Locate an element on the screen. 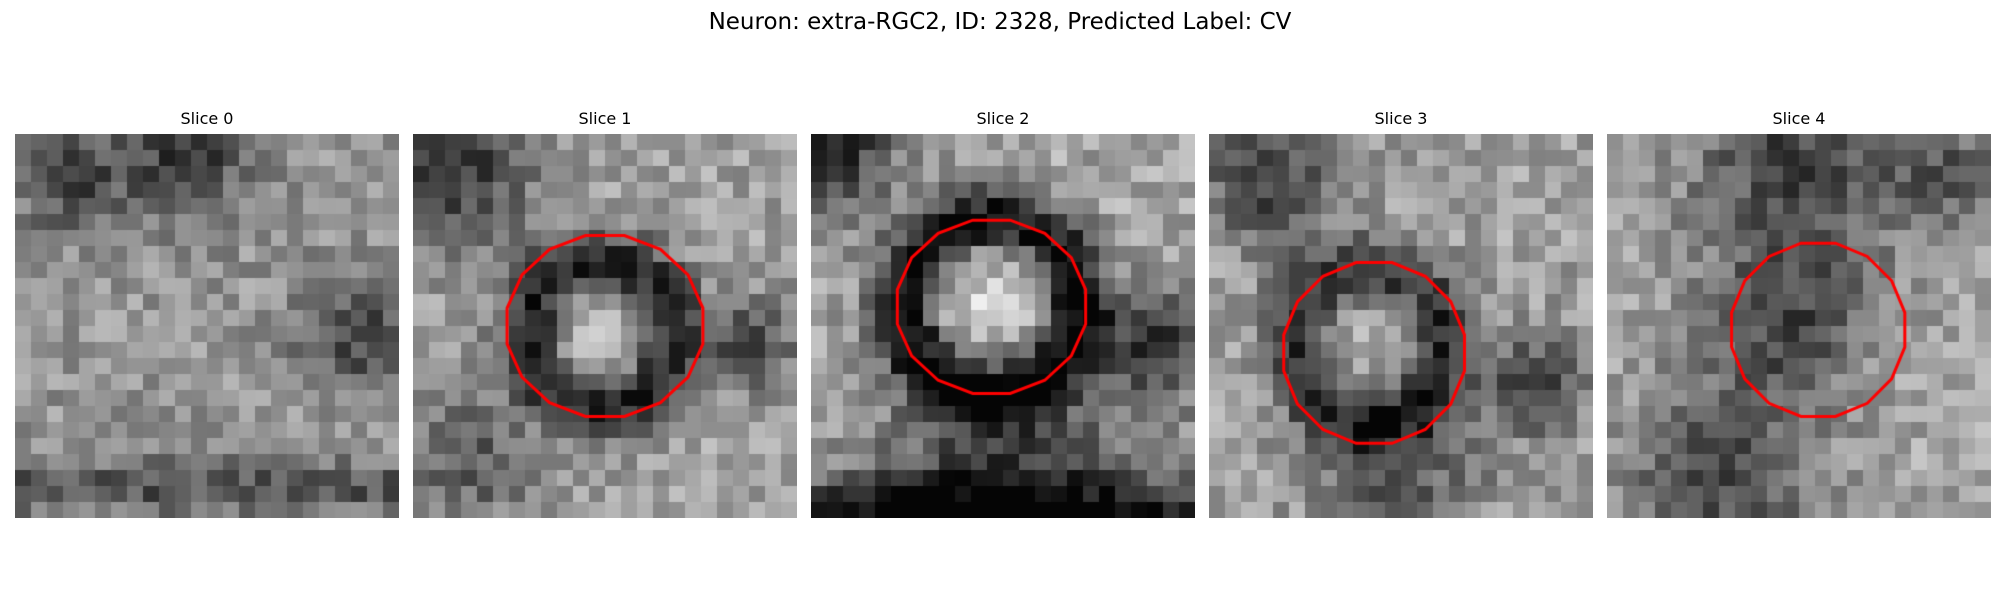  slice-panel-2: Slice 2 is located at coordinates (1003, 313).